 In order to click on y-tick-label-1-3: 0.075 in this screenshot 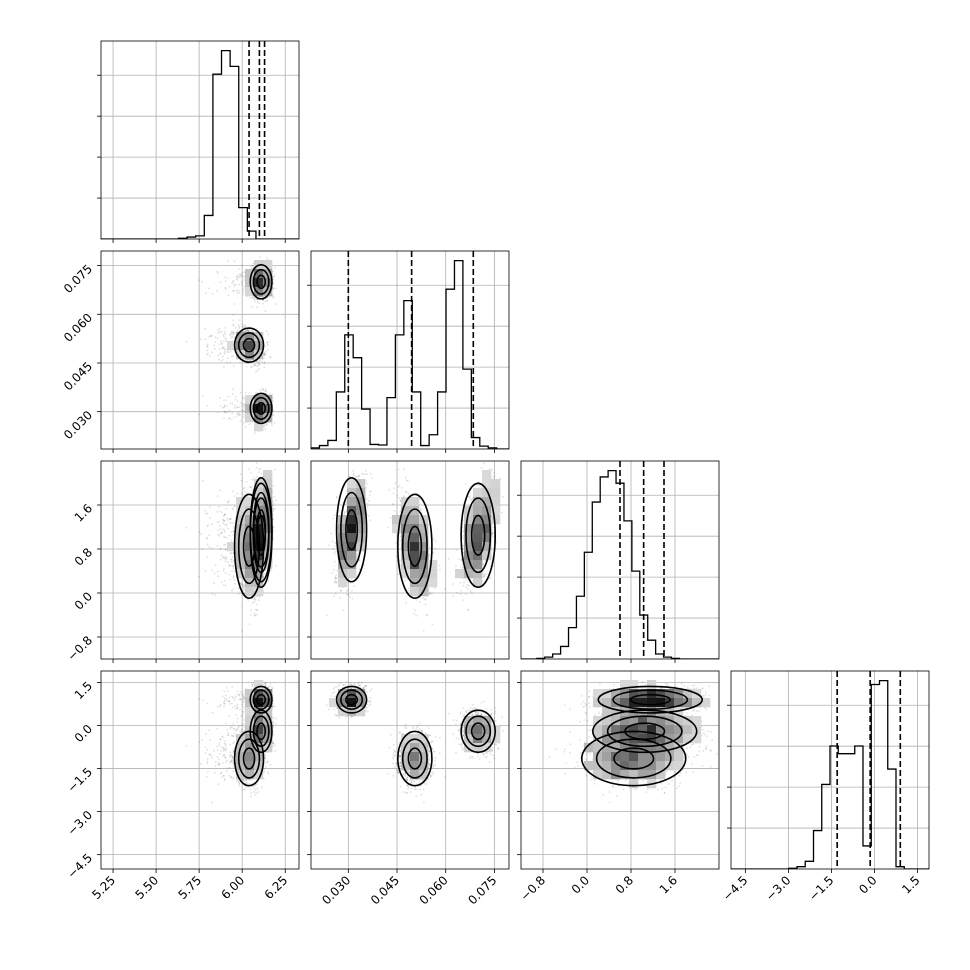, I will do `click(78, 279)`.